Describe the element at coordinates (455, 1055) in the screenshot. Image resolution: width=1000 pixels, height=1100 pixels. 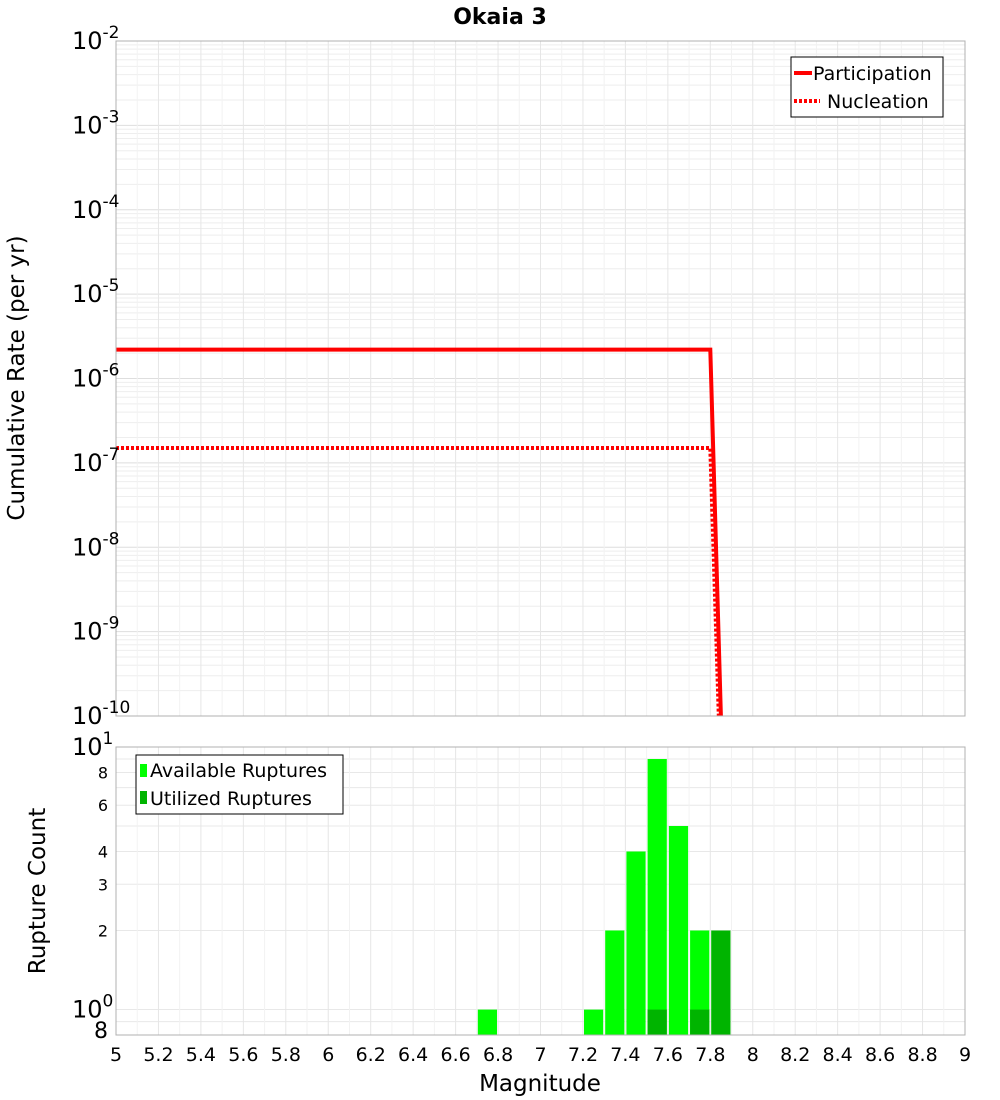
I see `x-tick-label: 6.6` at that location.